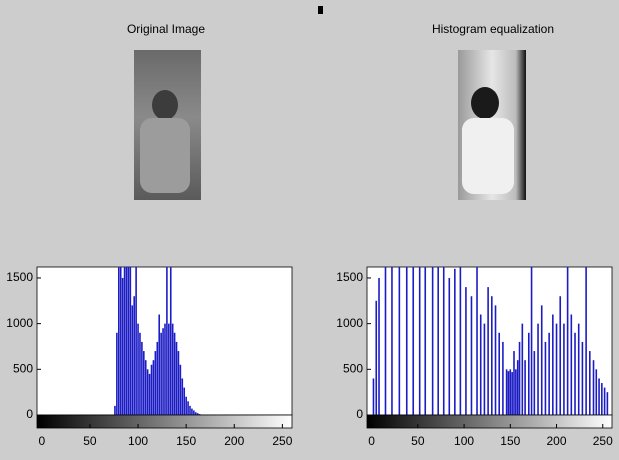 The width and height of the screenshot is (619, 460). I want to click on mark, so click(320, 10).